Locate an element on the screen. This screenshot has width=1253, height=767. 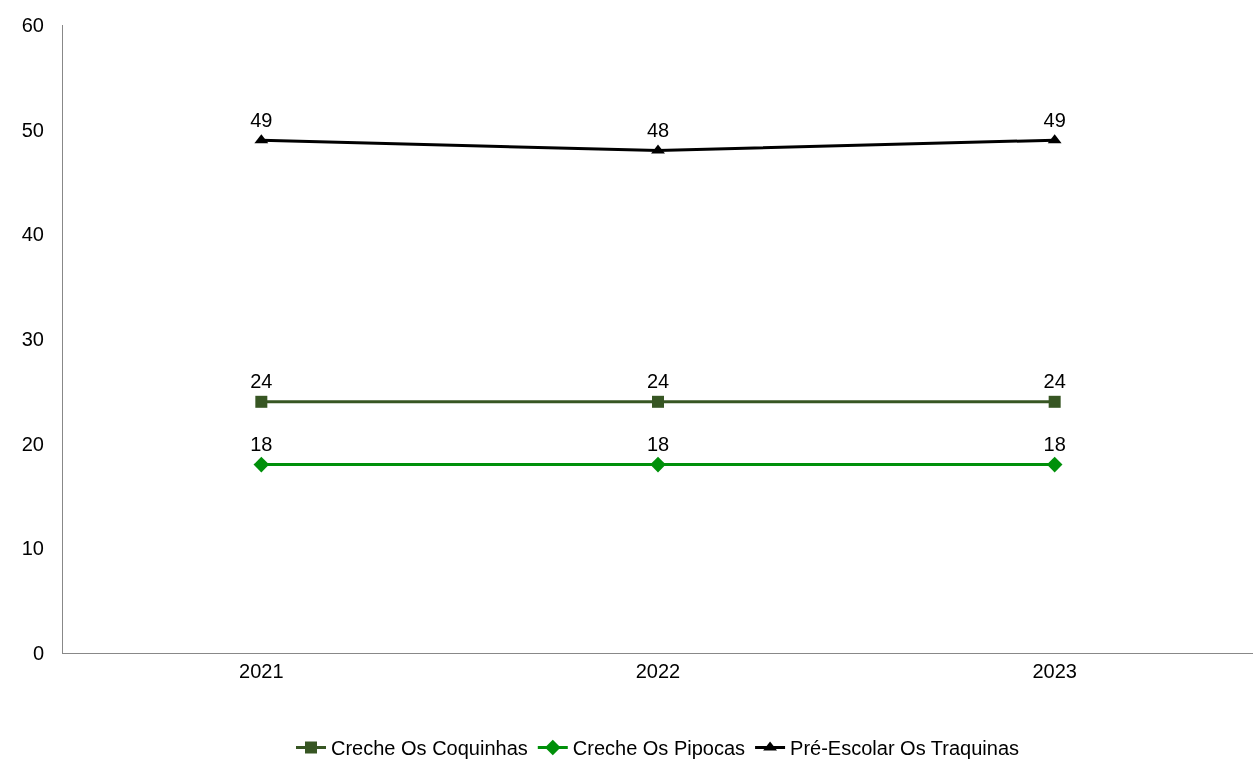
legend-label: Creche Os Coquinhas is located at coordinates (429, 748).